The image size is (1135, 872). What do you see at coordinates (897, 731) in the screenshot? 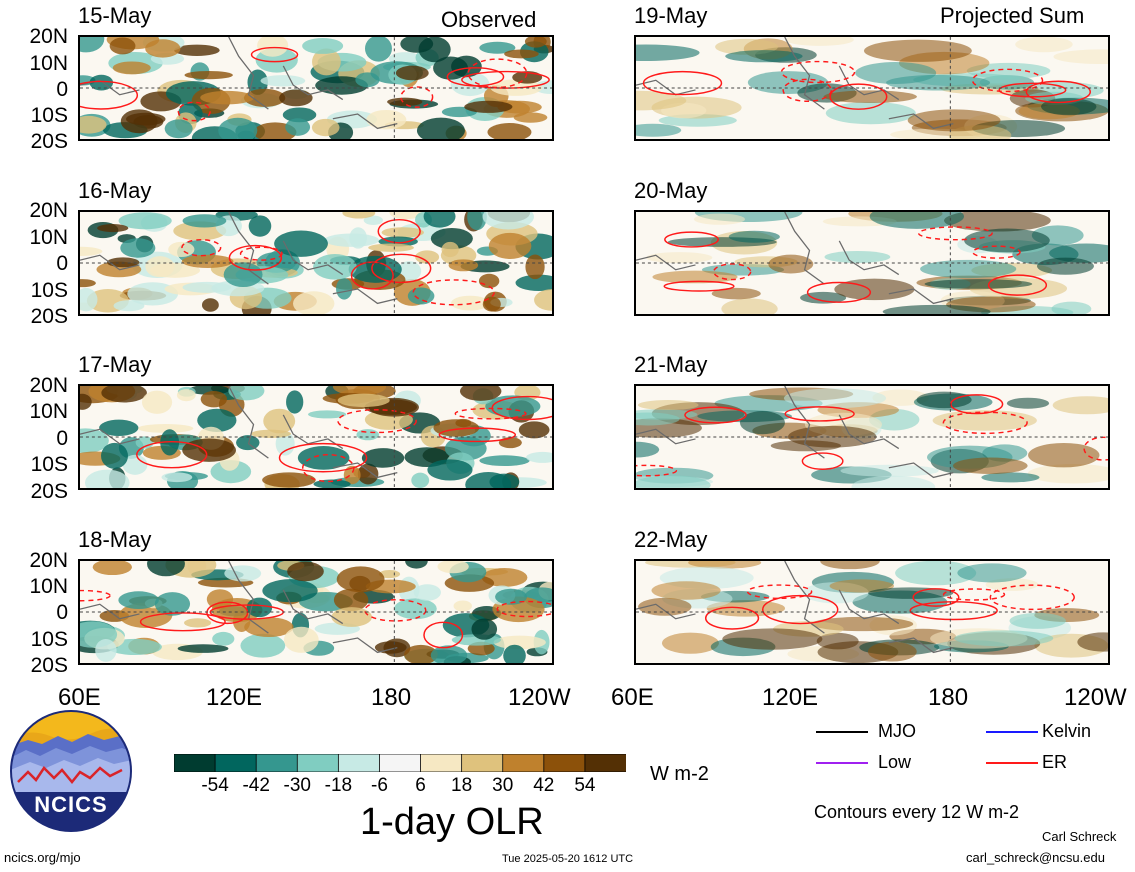
I see `legend-label-mjo: MJO` at bounding box center [897, 731].